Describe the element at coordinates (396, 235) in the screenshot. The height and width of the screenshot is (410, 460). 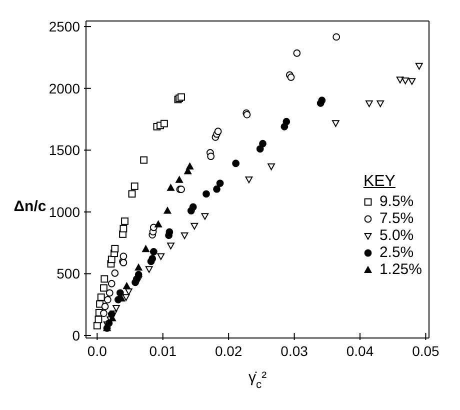
I see `legend-label: 5.0%` at that location.